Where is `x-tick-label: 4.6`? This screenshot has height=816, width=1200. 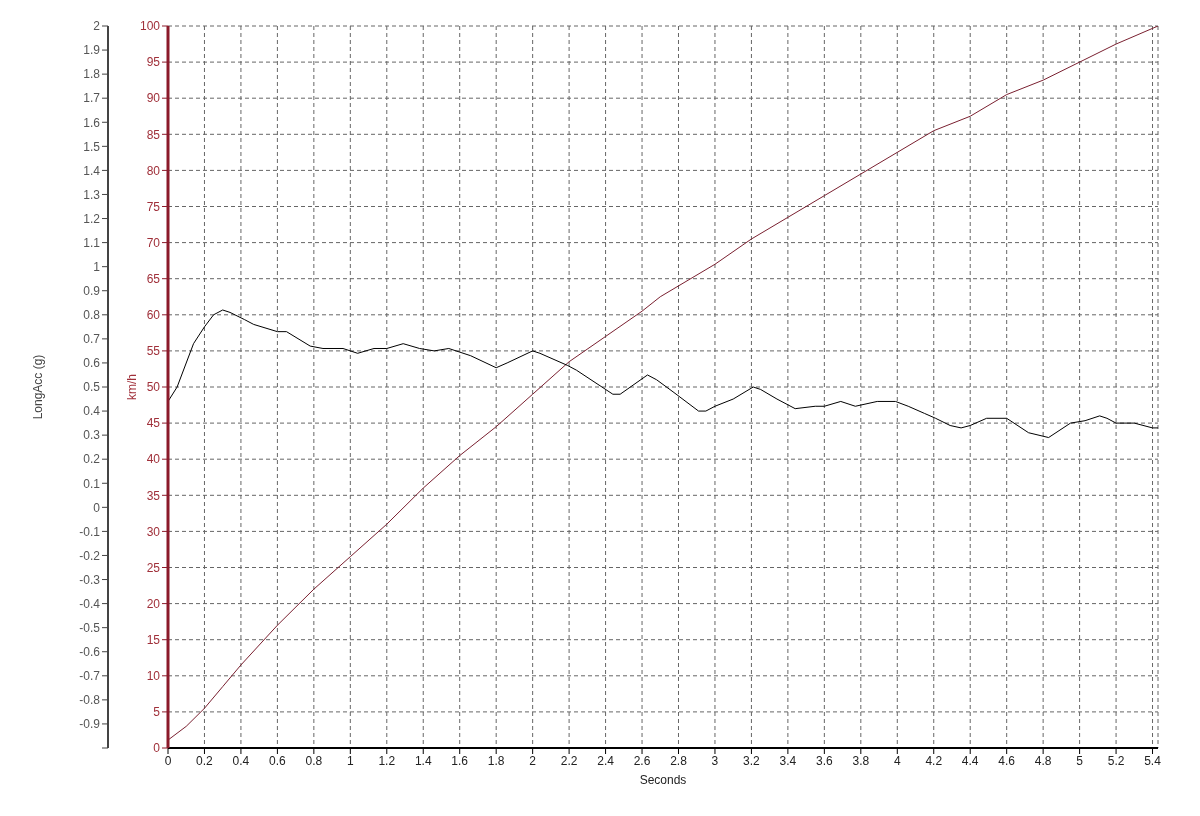 x-tick-label: 4.6 is located at coordinates (1007, 760).